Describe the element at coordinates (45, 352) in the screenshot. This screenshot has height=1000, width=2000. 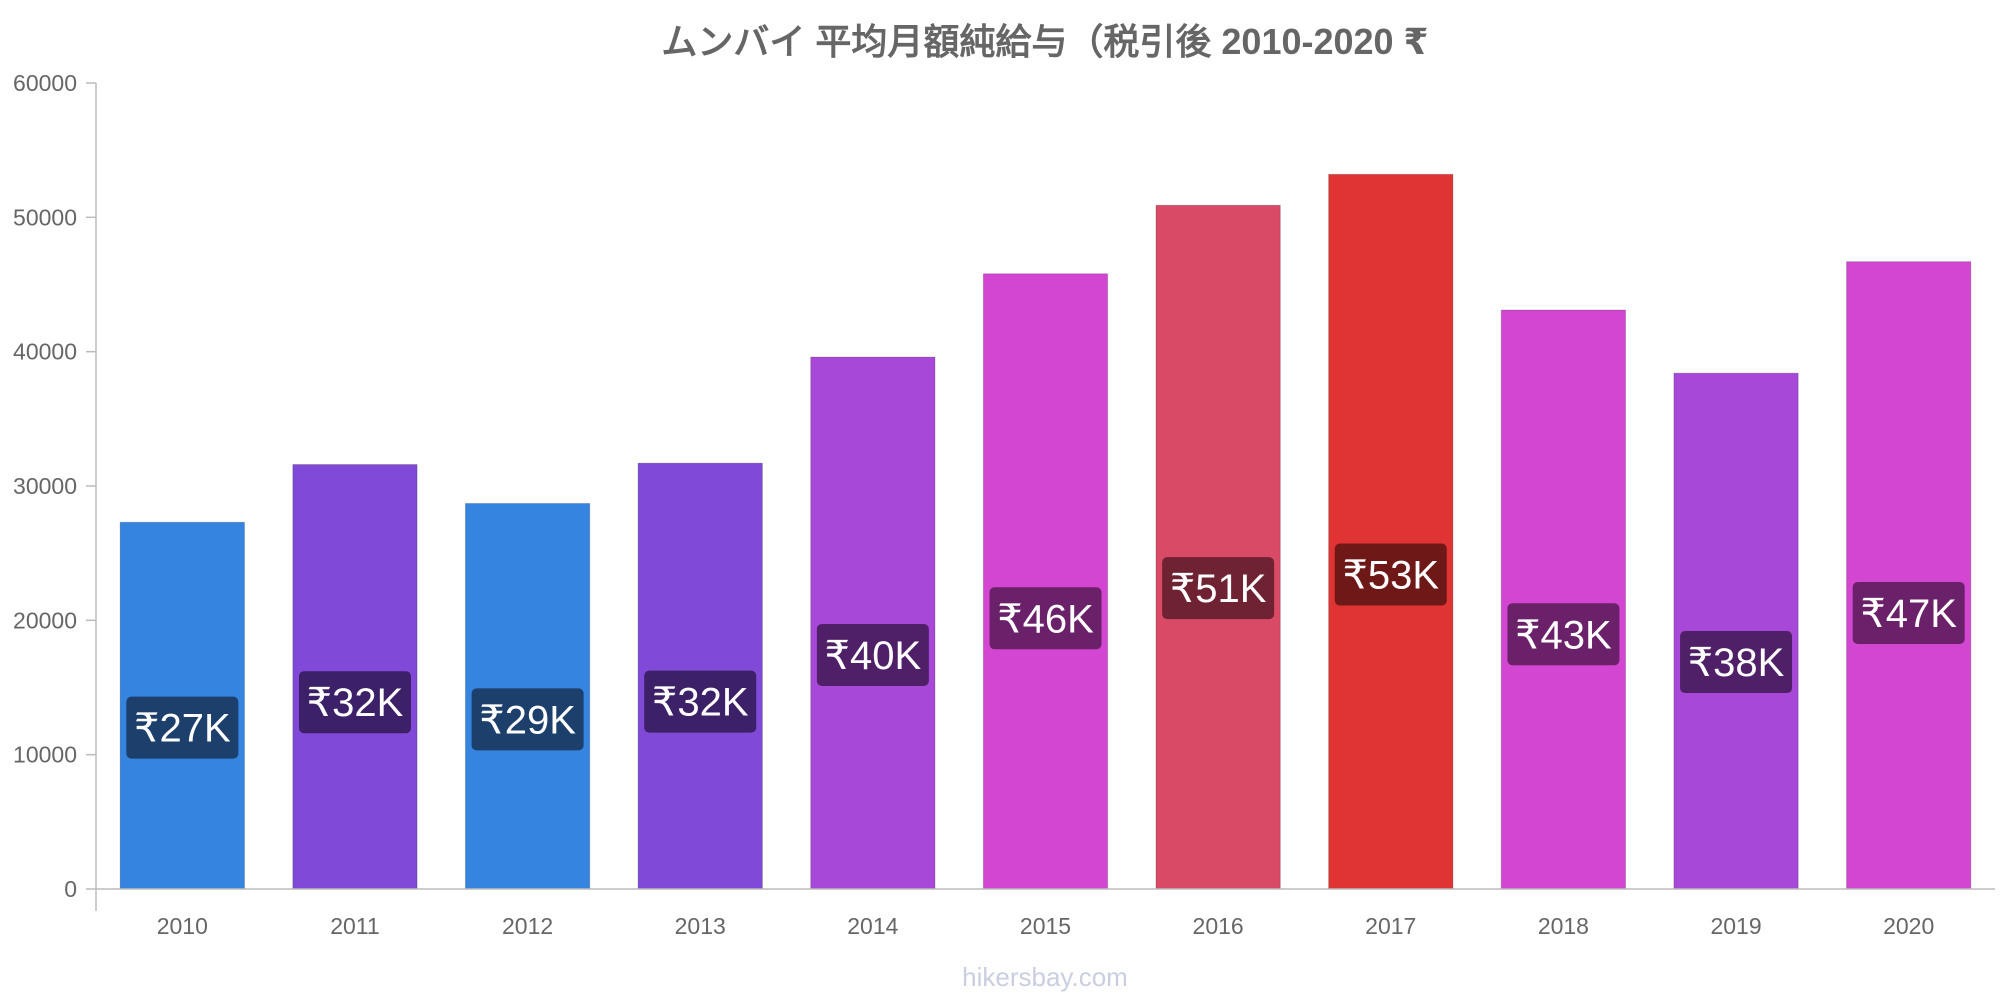
I see `y-tick-label: 40000` at that location.